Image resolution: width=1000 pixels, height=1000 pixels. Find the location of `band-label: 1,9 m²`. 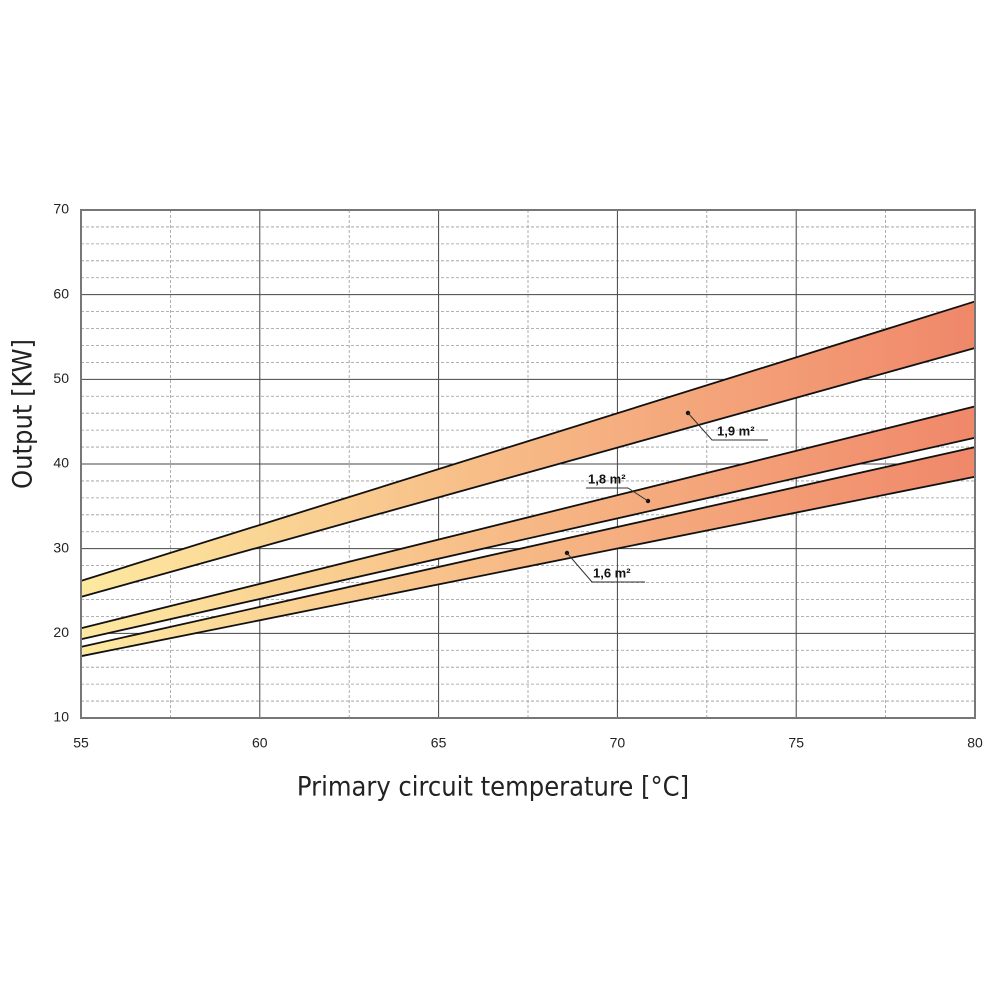

band-label: 1,9 m² is located at coordinates (736, 430).